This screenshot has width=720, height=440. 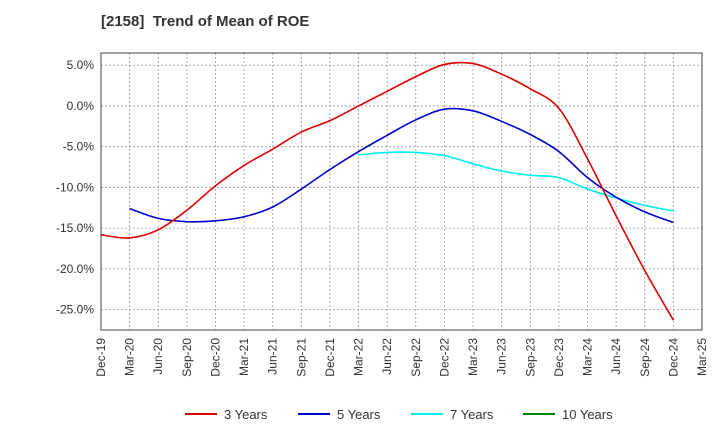 What do you see at coordinates (79, 147) in the screenshot?
I see `y-tick-label: -5.0%` at bounding box center [79, 147].